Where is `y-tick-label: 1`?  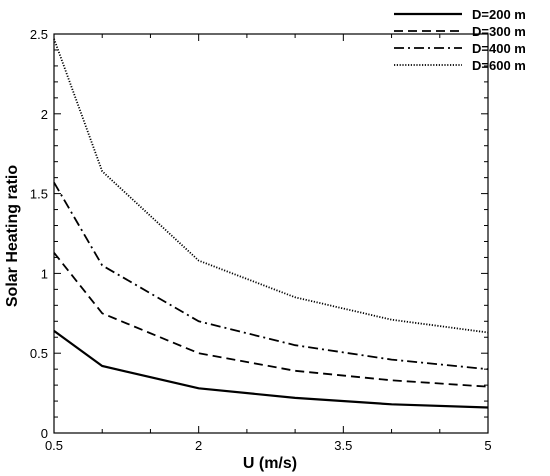
y-tick-label: 1 is located at coordinates (44, 273).